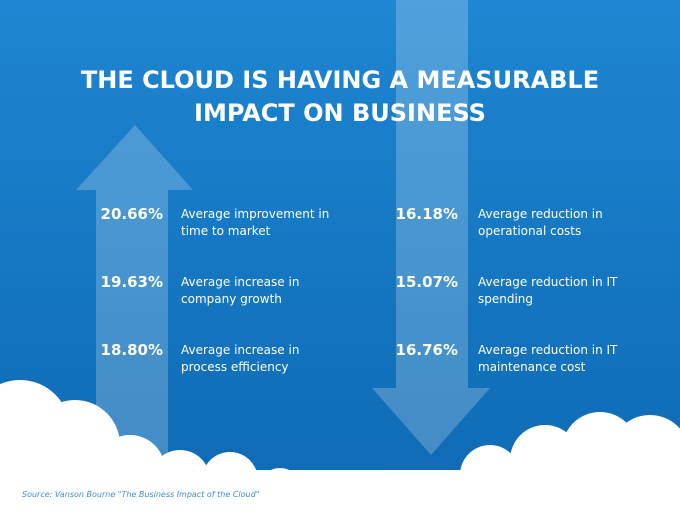  I want to click on stat-value: 16.76%, so click(427, 350).